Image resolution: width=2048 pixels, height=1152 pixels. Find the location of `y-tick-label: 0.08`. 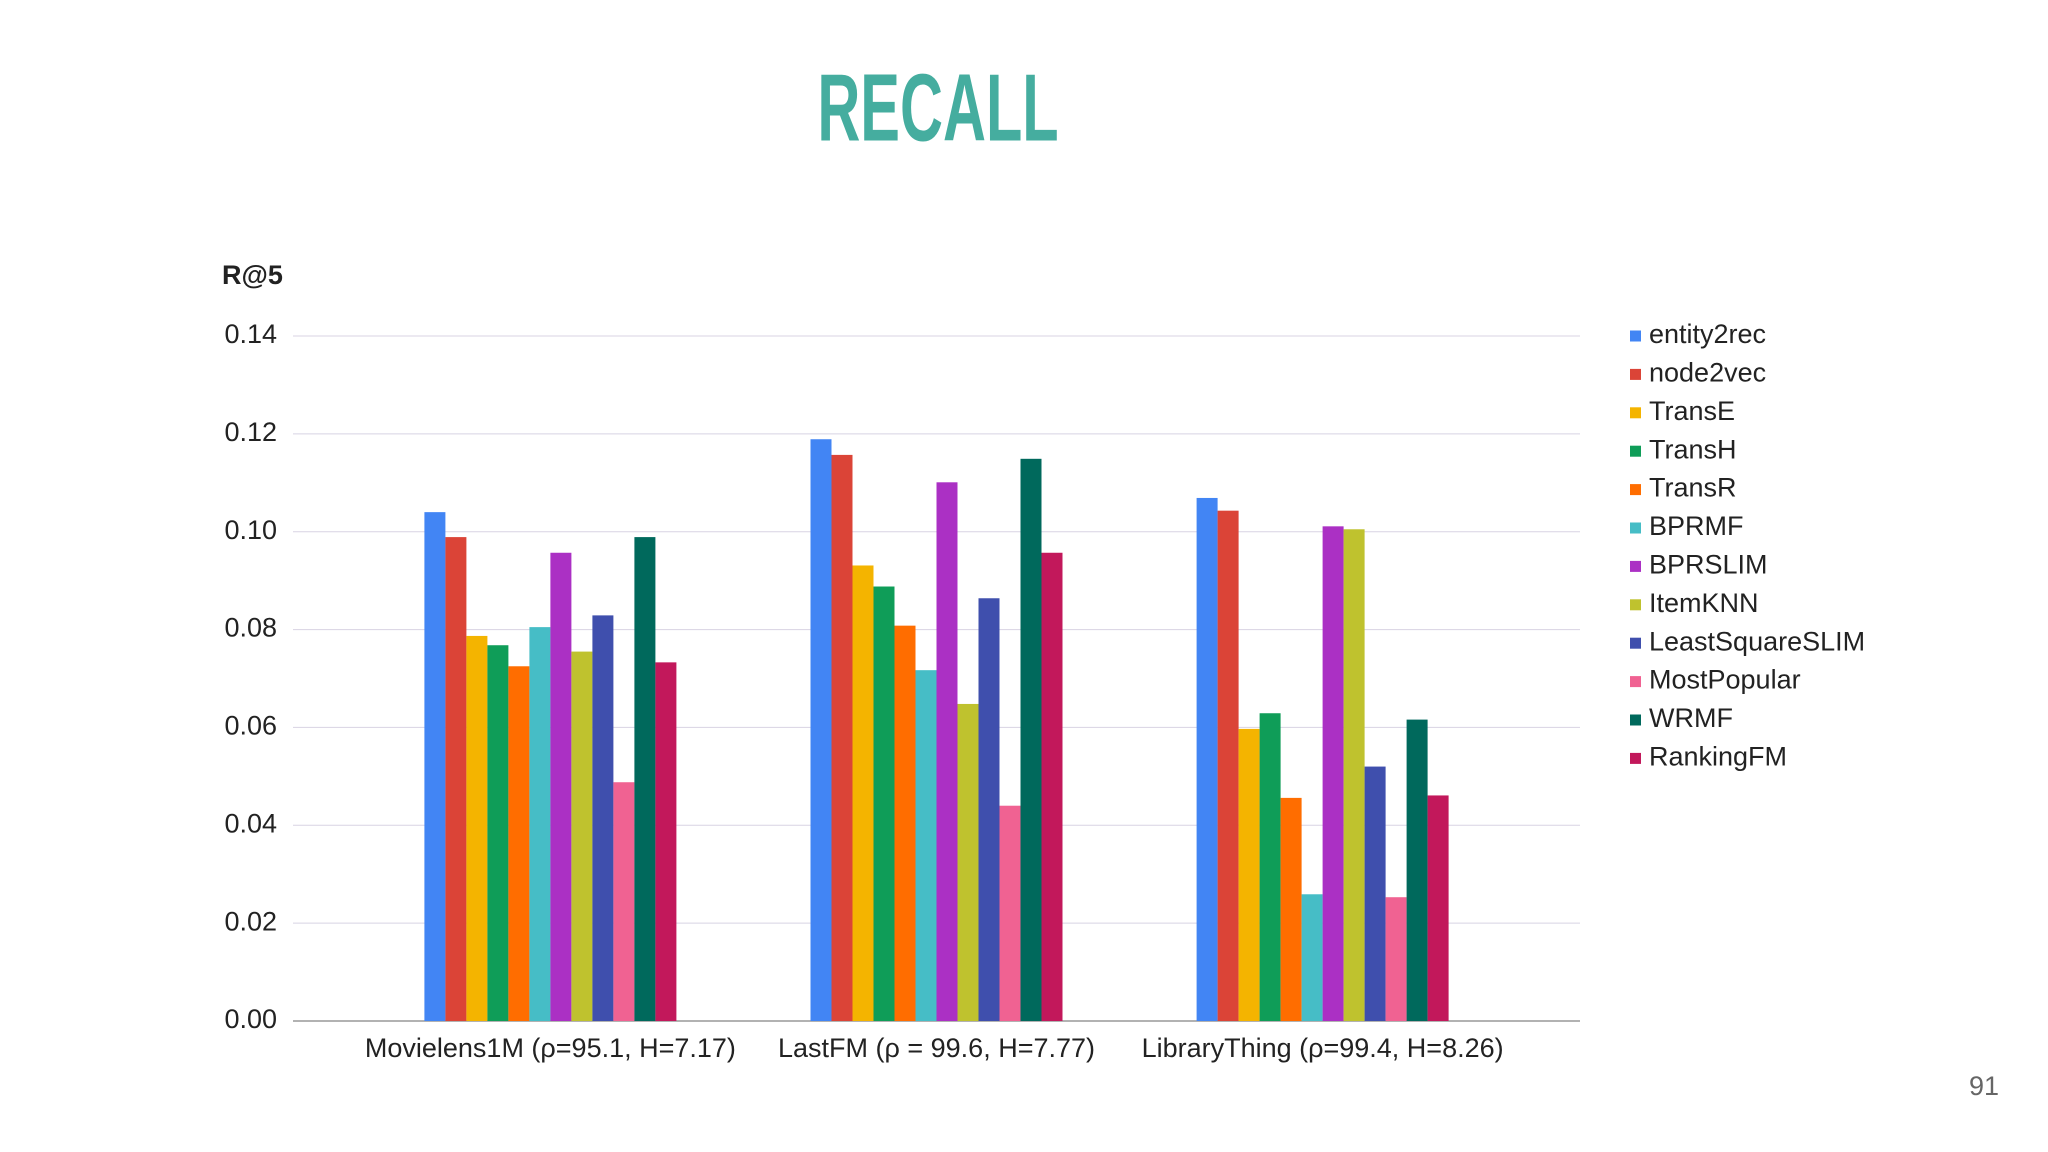

y-tick-label: 0.08 is located at coordinates (250, 628).